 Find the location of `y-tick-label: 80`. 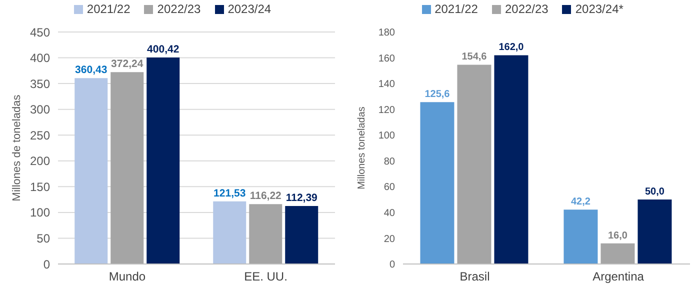

y-tick-label: 80 is located at coordinates (390, 162).